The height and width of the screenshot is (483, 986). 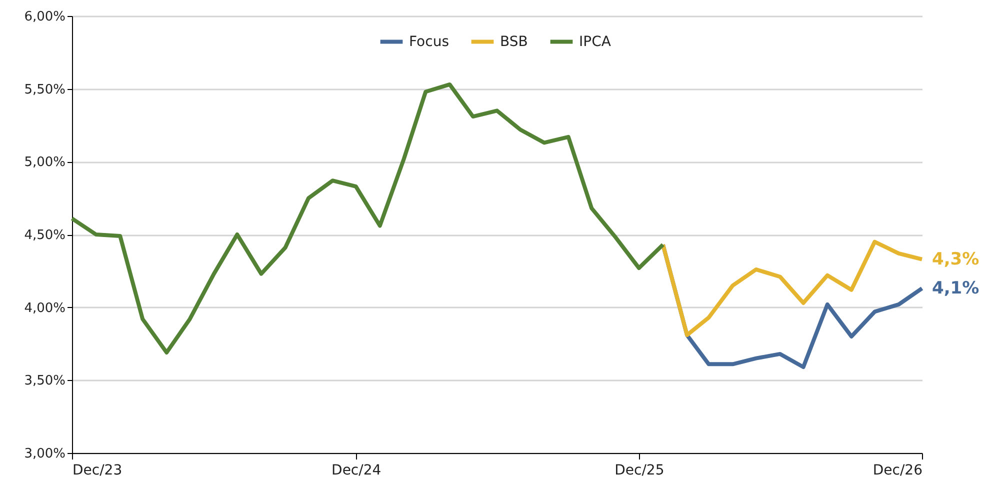 What do you see at coordinates (45, 381) in the screenshot?
I see `y-tick-label: 3,50%` at bounding box center [45, 381].